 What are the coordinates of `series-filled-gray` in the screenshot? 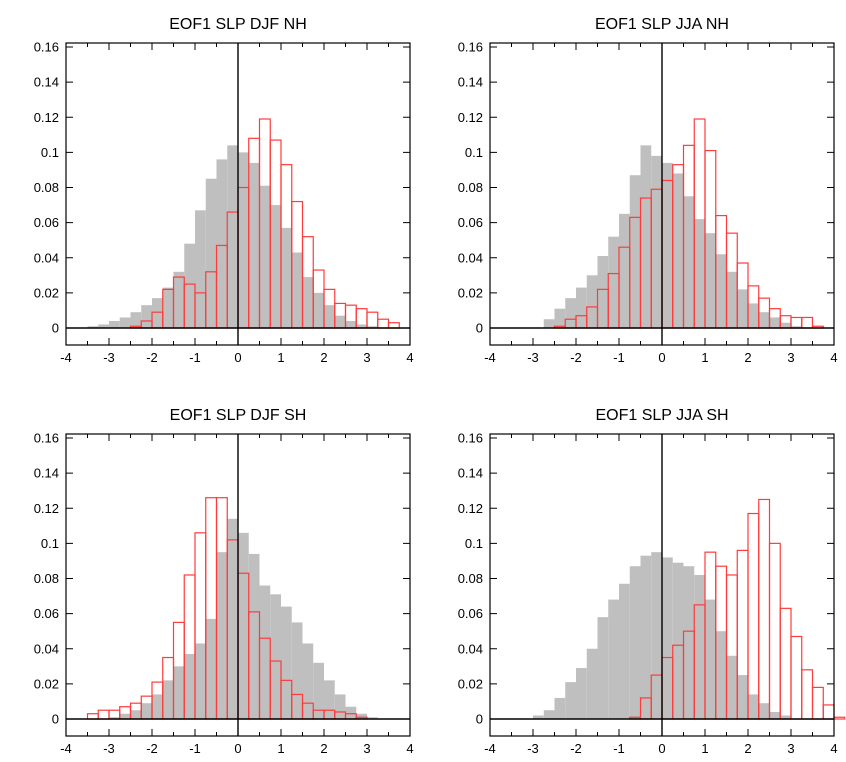 It's located at (243, 618).